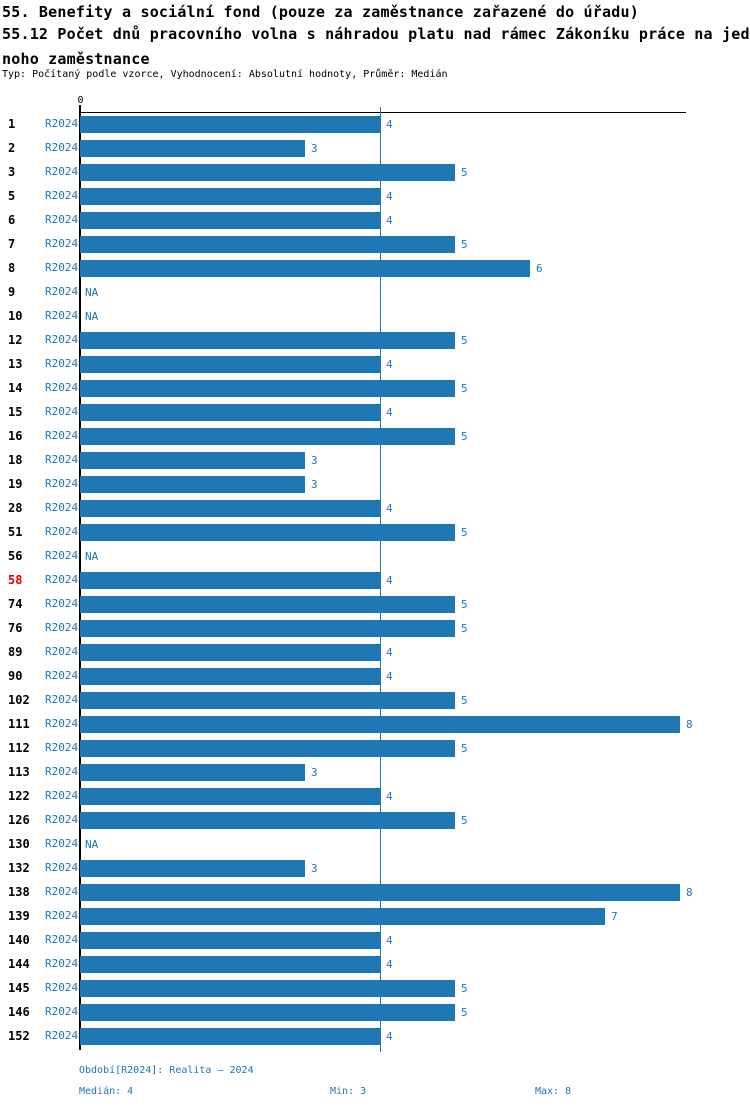  What do you see at coordinates (15, 412) in the screenshot?
I see `row-id-label: 15` at bounding box center [15, 412].